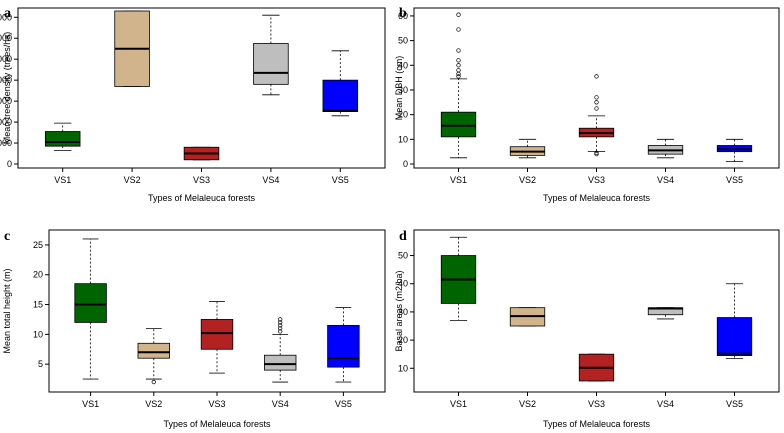  What do you see at coordinates (38, 305) in the screenshot?
I see `y-tick-label: 15` at bounding box center [38, 305].